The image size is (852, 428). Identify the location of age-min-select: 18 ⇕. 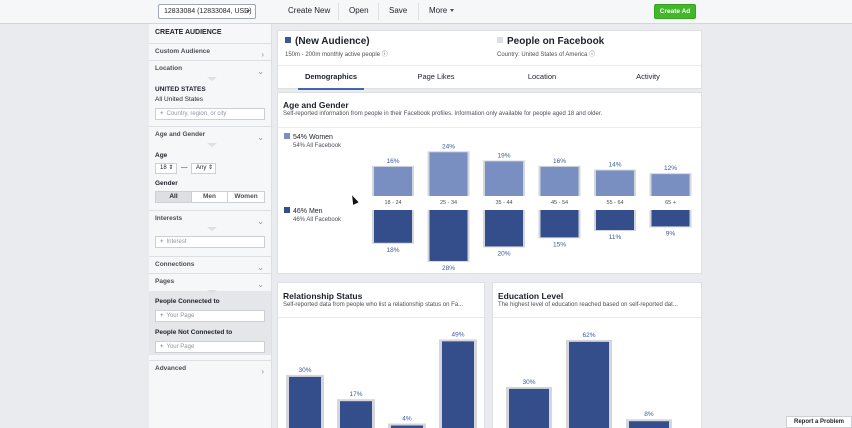
(166, 168).